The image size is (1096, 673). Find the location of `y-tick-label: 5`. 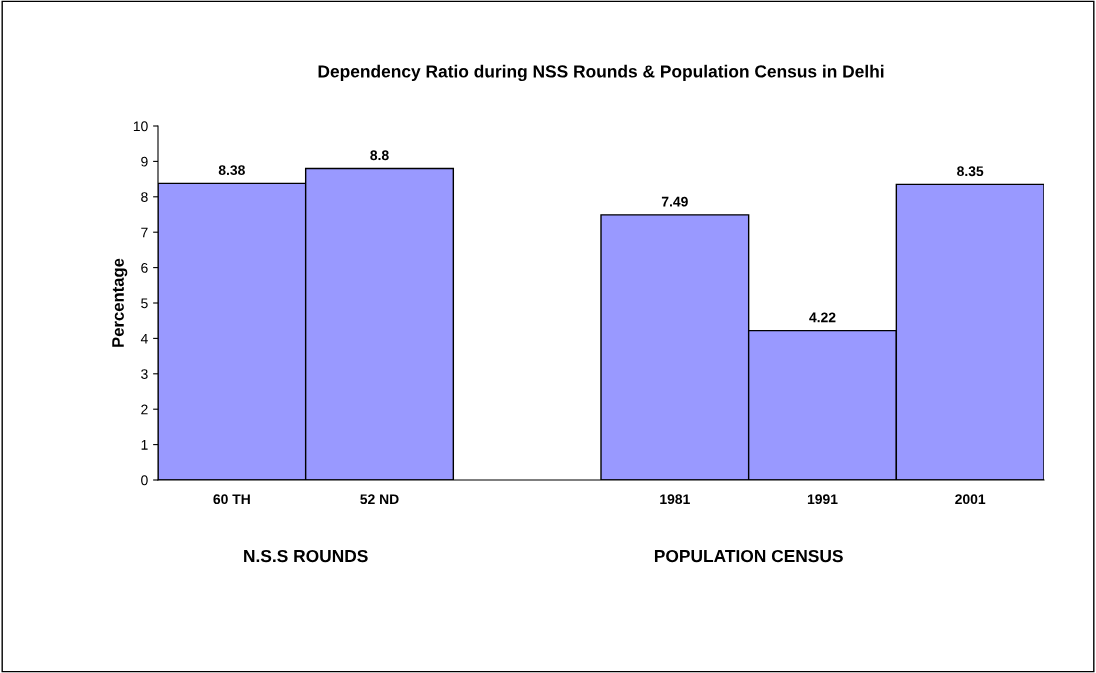

y-tick-label: 5 is located at coordinates (144, 303).